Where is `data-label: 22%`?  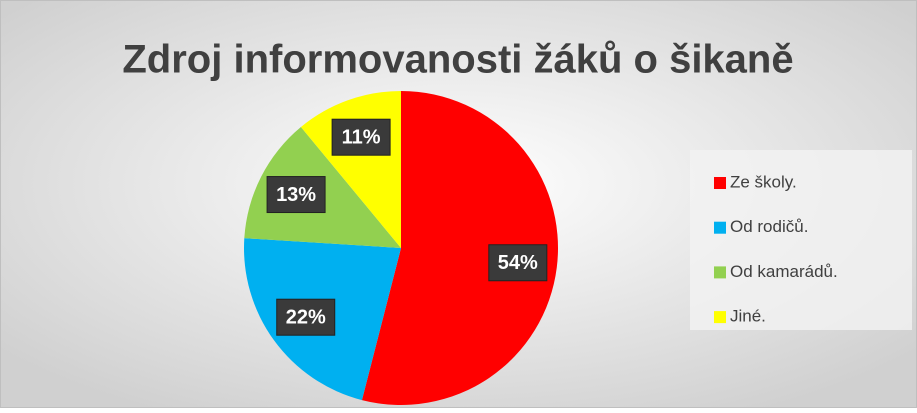 data-label: 22% is located at coordinates (306, 317).